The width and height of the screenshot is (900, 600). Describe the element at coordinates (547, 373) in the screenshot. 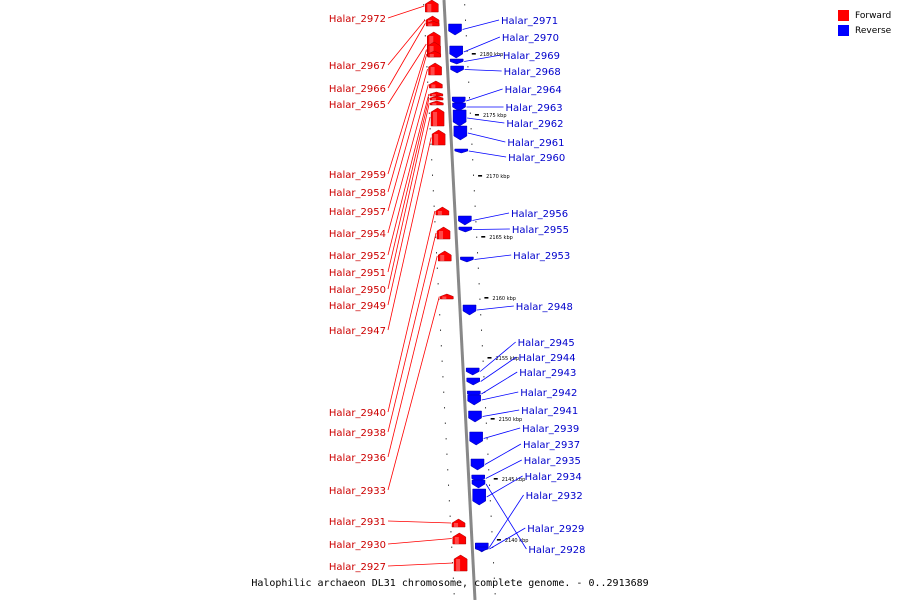

I see `reverse-gene-label: Halar_2943` at that location.